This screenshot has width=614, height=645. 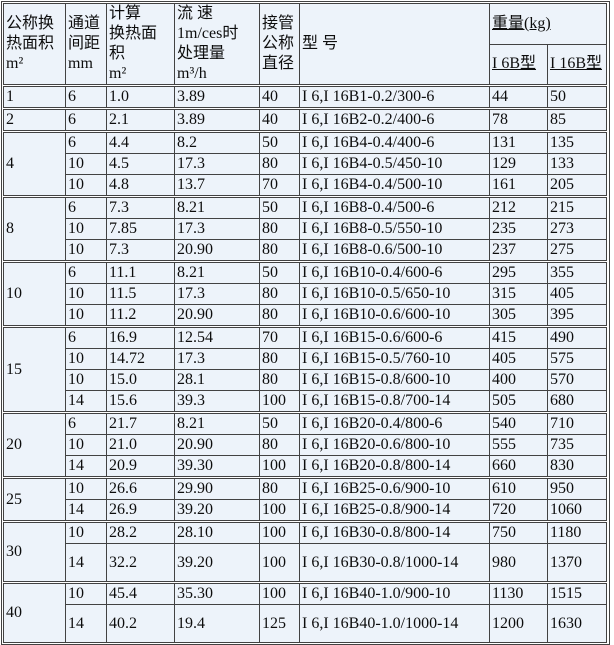 I want to click on data-cell: 4.4, so click(x=140, y=143).